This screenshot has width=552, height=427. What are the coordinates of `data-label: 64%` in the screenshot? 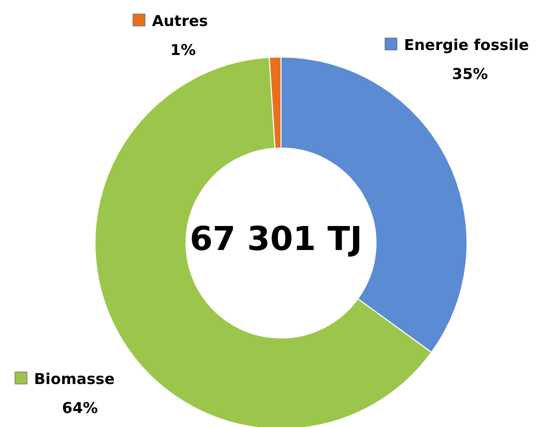 It's located at (80, 408).